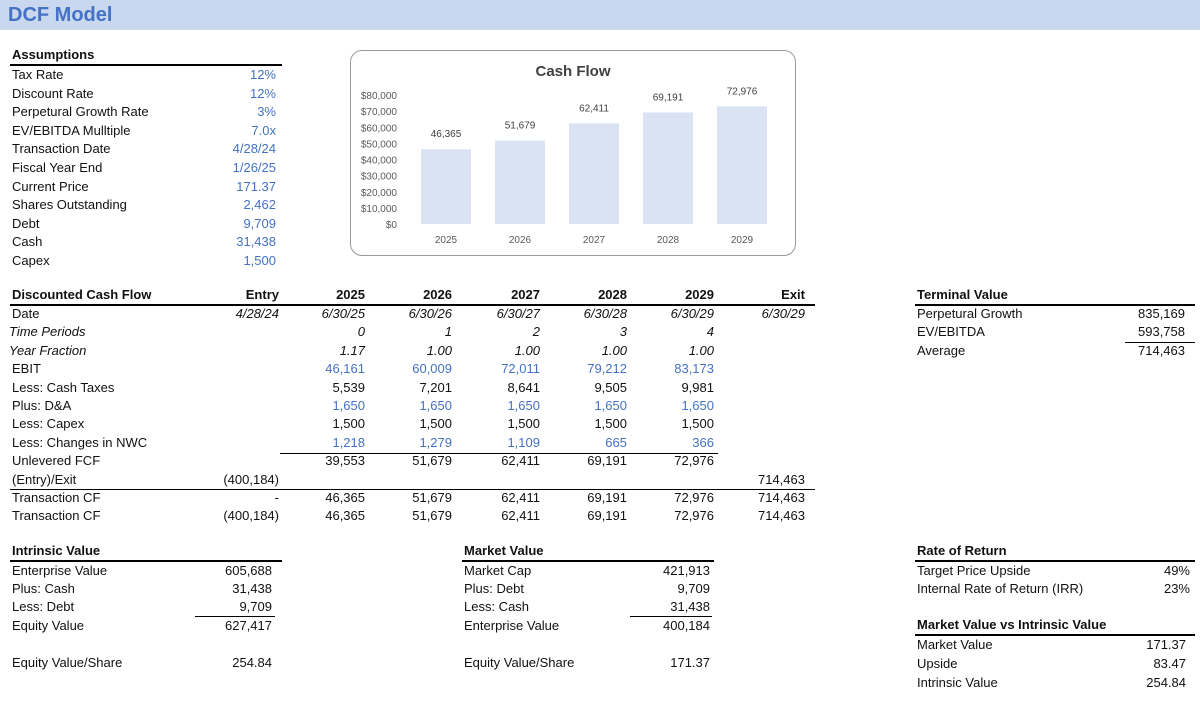  What do you see at coordinates (523, 405) in the screenshot?
I see `dcf-cell: 1,650` at bounding box center [523, 405].